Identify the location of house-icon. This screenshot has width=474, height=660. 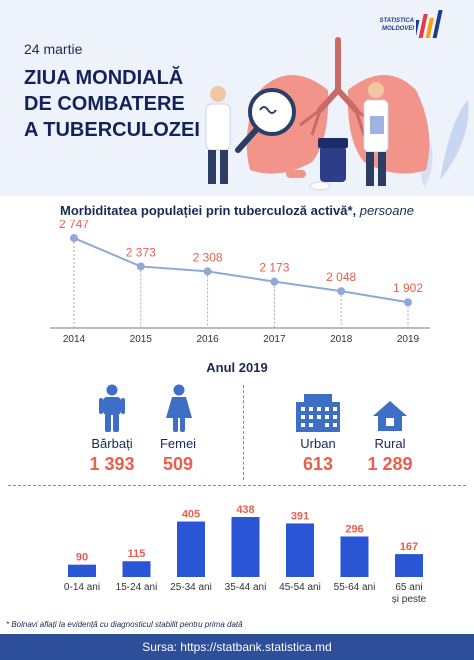
(390, 416).